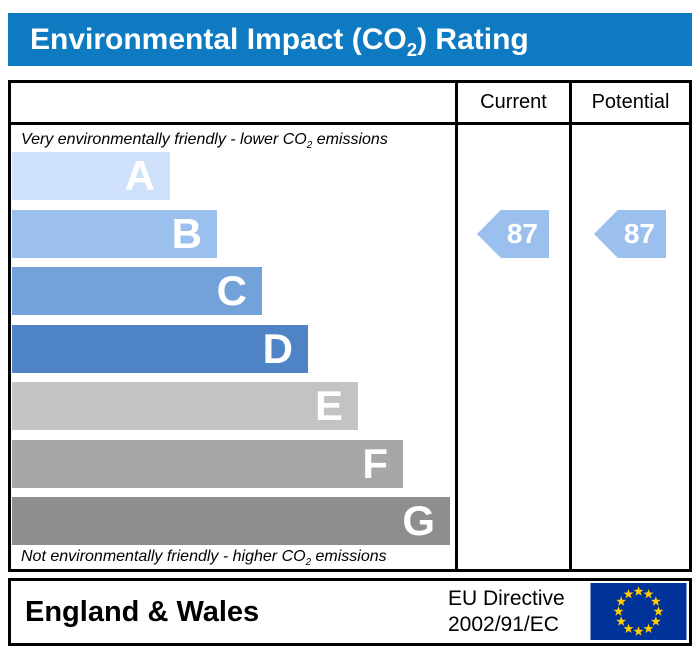  I want to click on band-bar-F: F, so click(207, 464).